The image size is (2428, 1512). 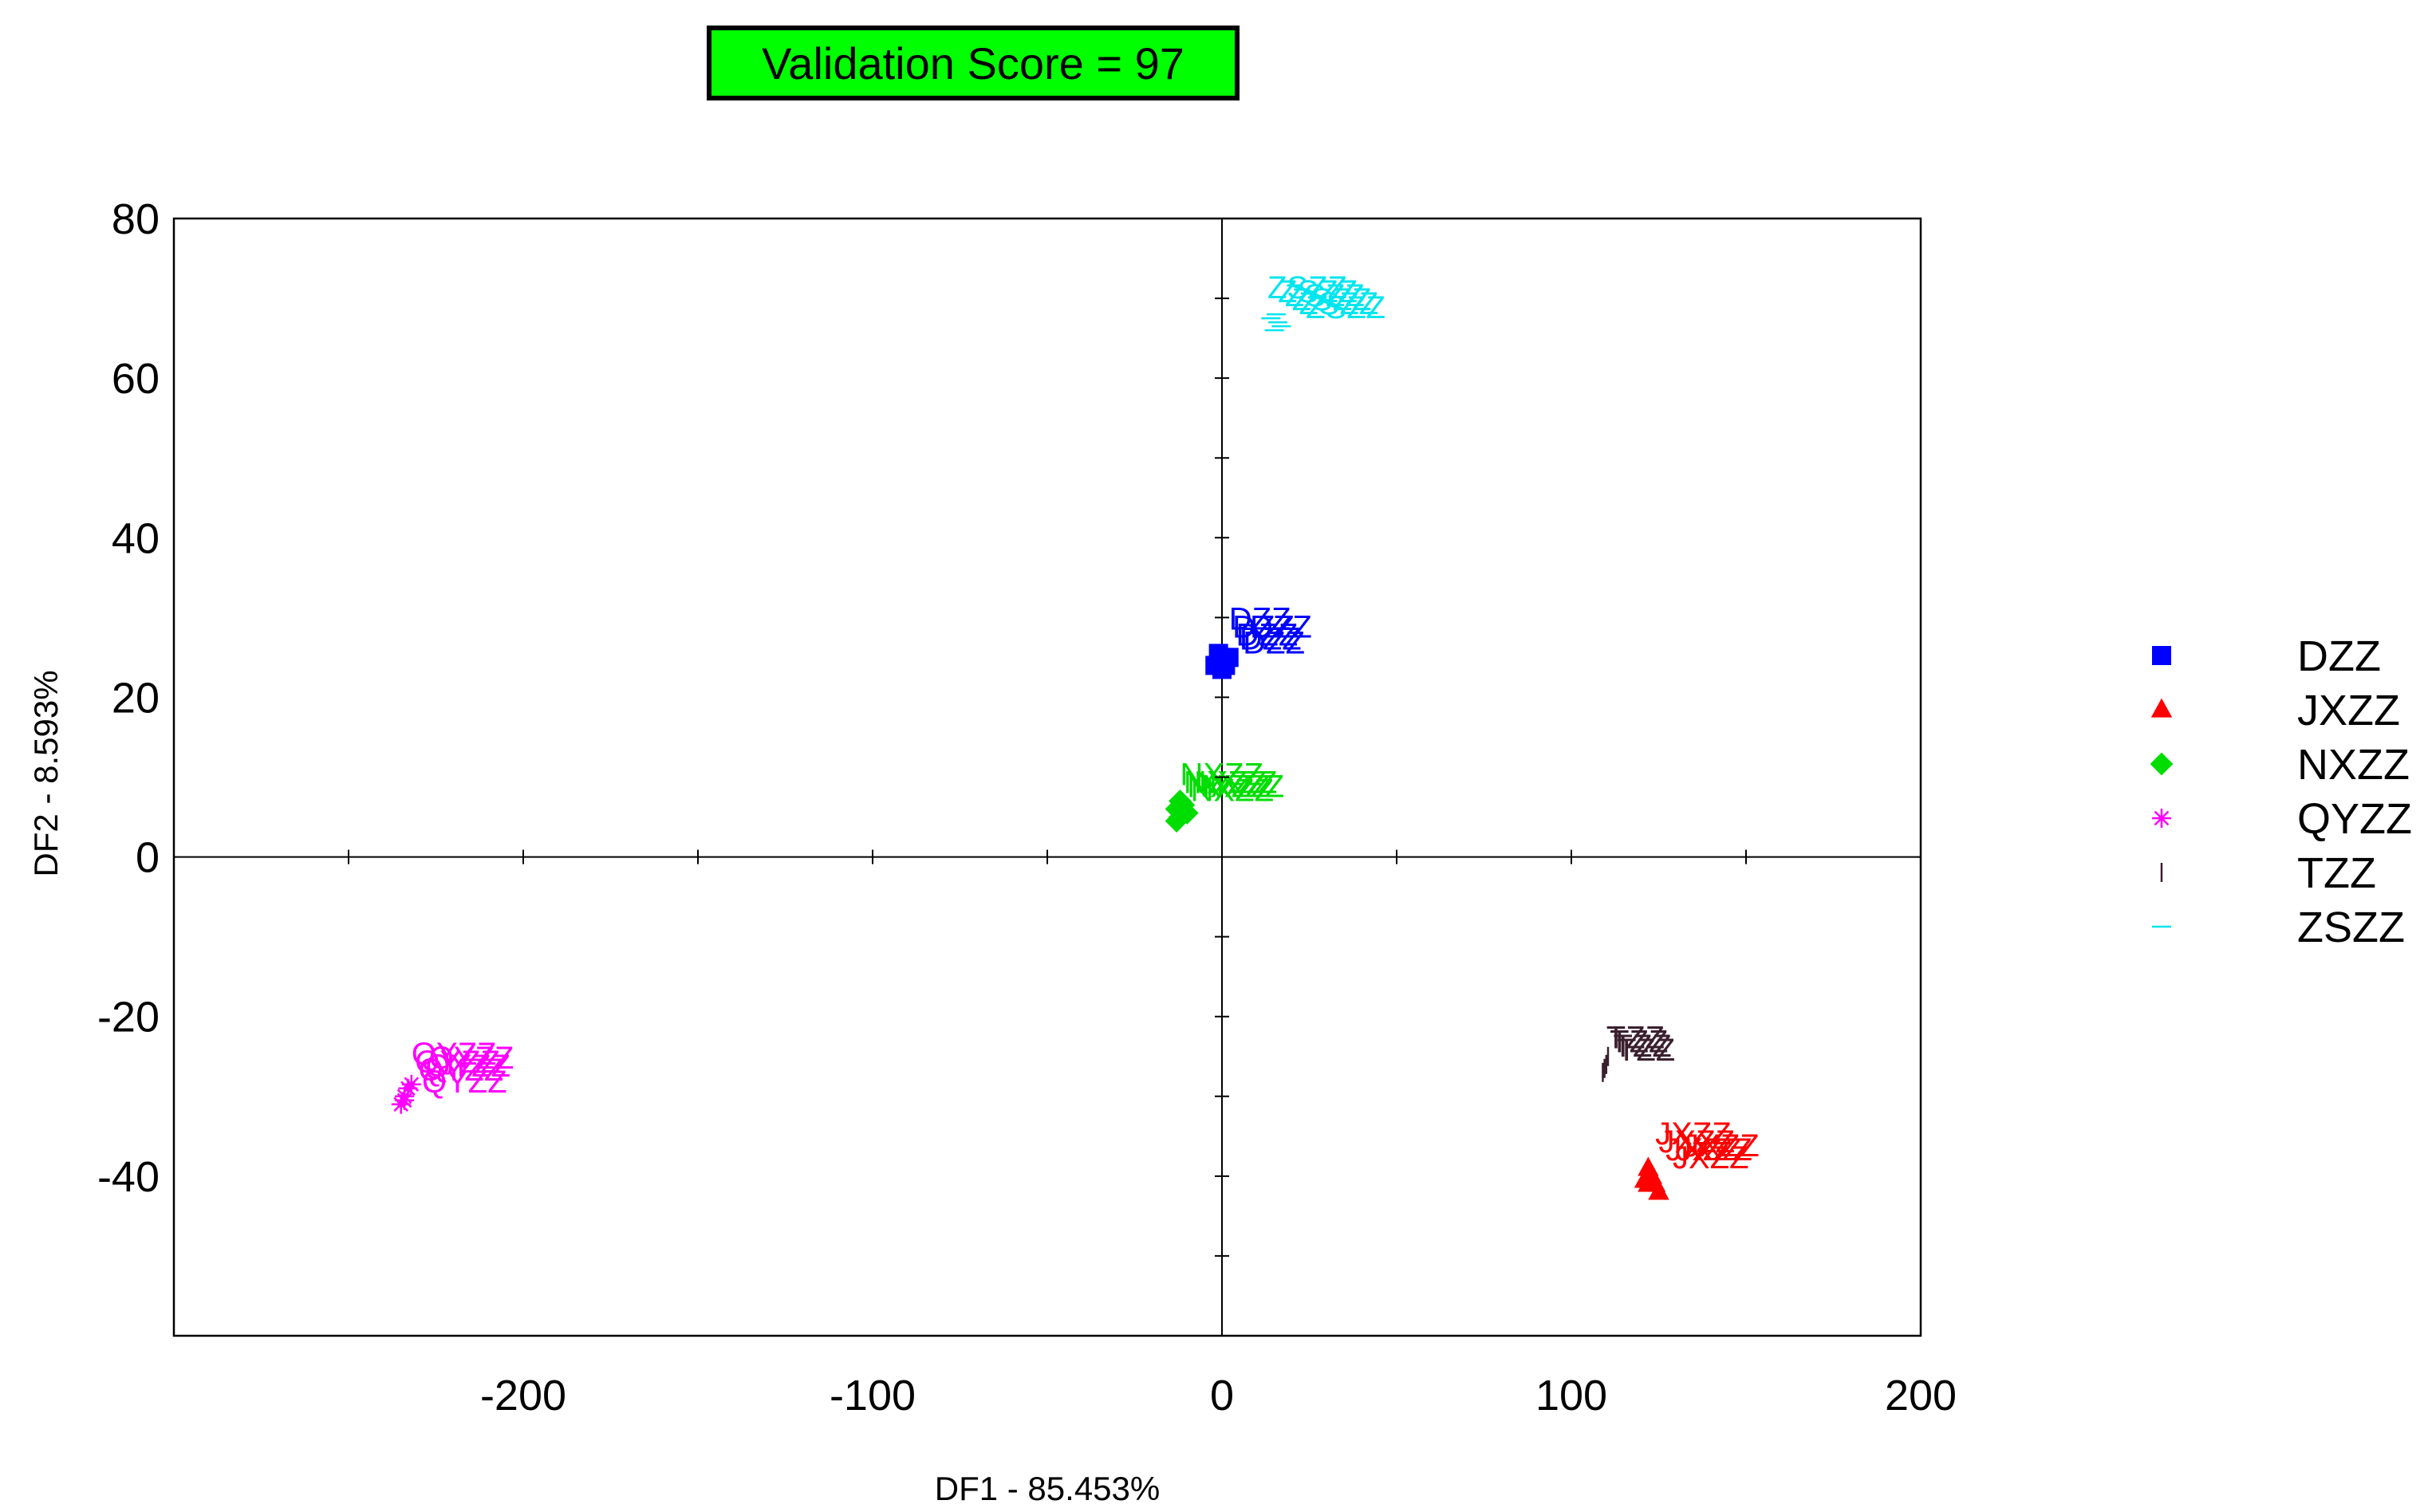 I want to click on x-tick-label: -100, so click(x=873, y=1395).